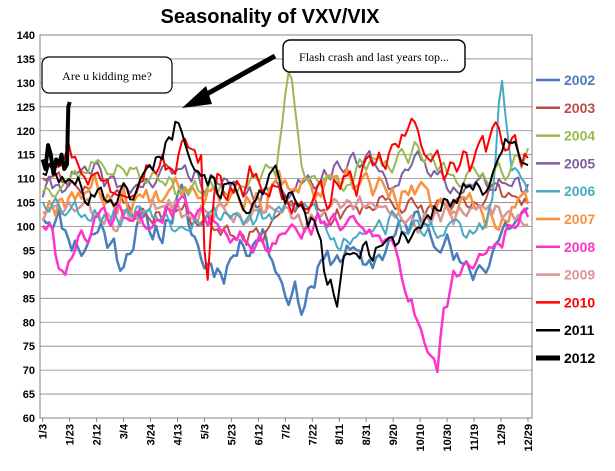 The image size is (615, 471). I want to click on x-tick-label: 4/13, so click(178, 434).